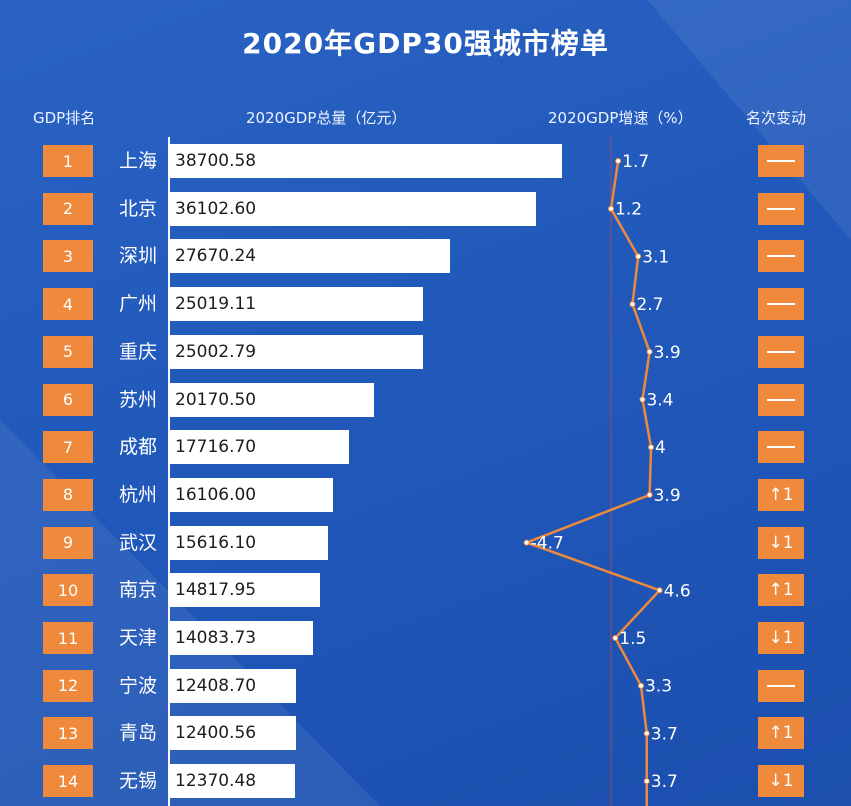 Image resolution: width=851 pixels, height=806 pixels. I want to click on gdp-value-label: 25002.79, so click(216, 351).